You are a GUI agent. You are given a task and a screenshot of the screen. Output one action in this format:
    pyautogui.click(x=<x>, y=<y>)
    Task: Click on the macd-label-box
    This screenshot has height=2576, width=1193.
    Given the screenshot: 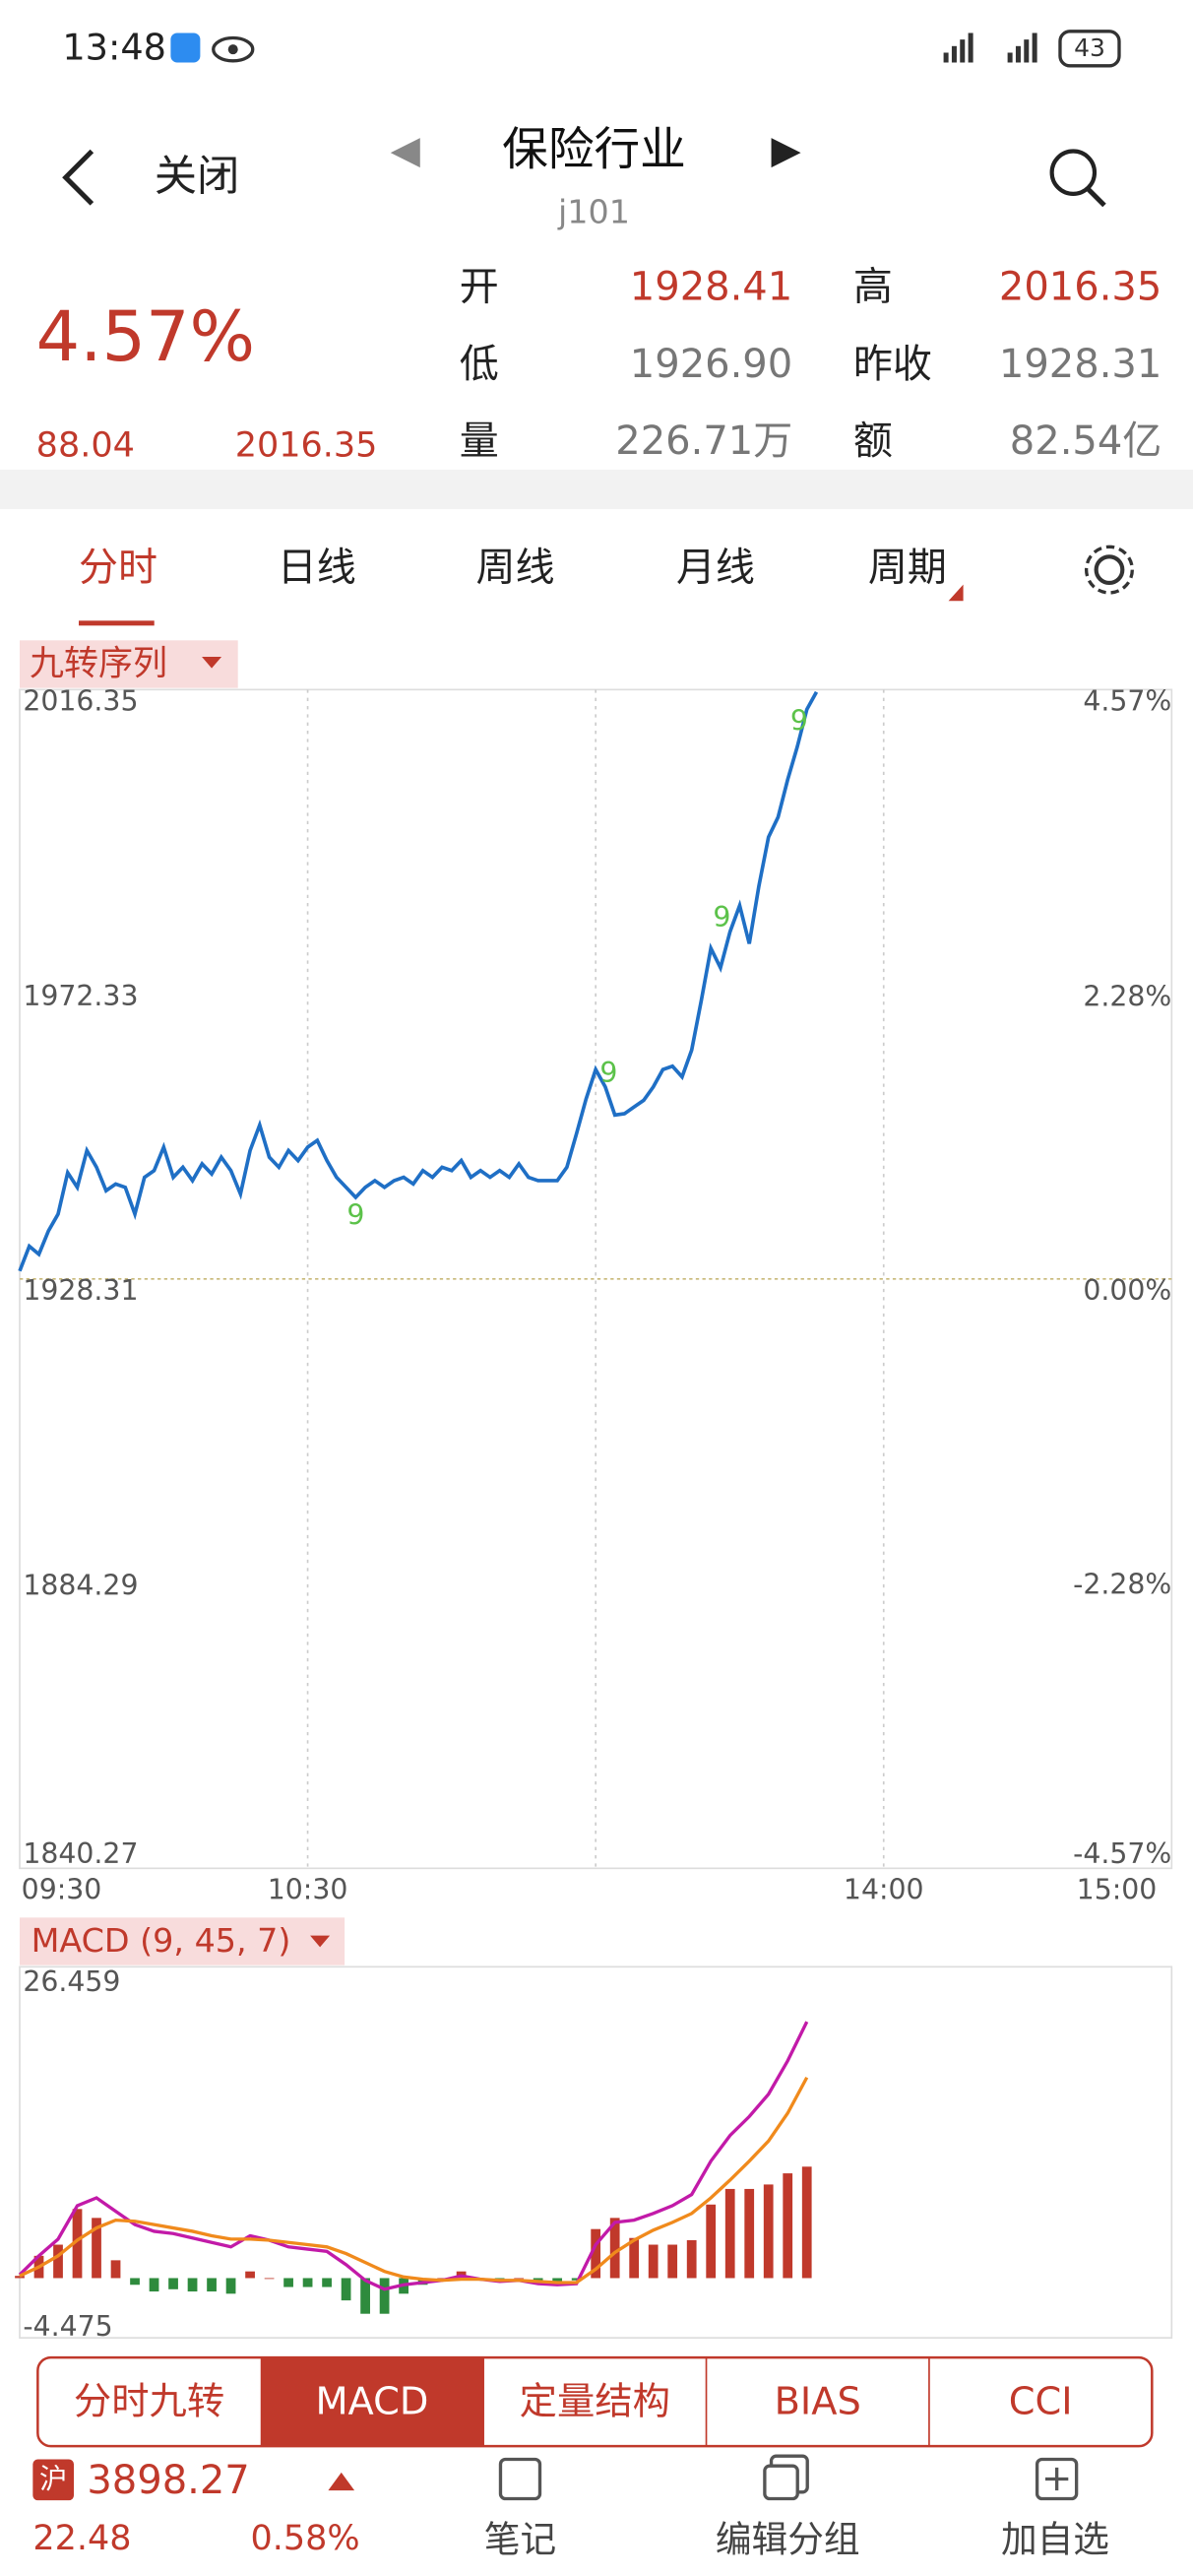 What is the action you would take?
    pyautogui.click(x=182, y=1941)
    